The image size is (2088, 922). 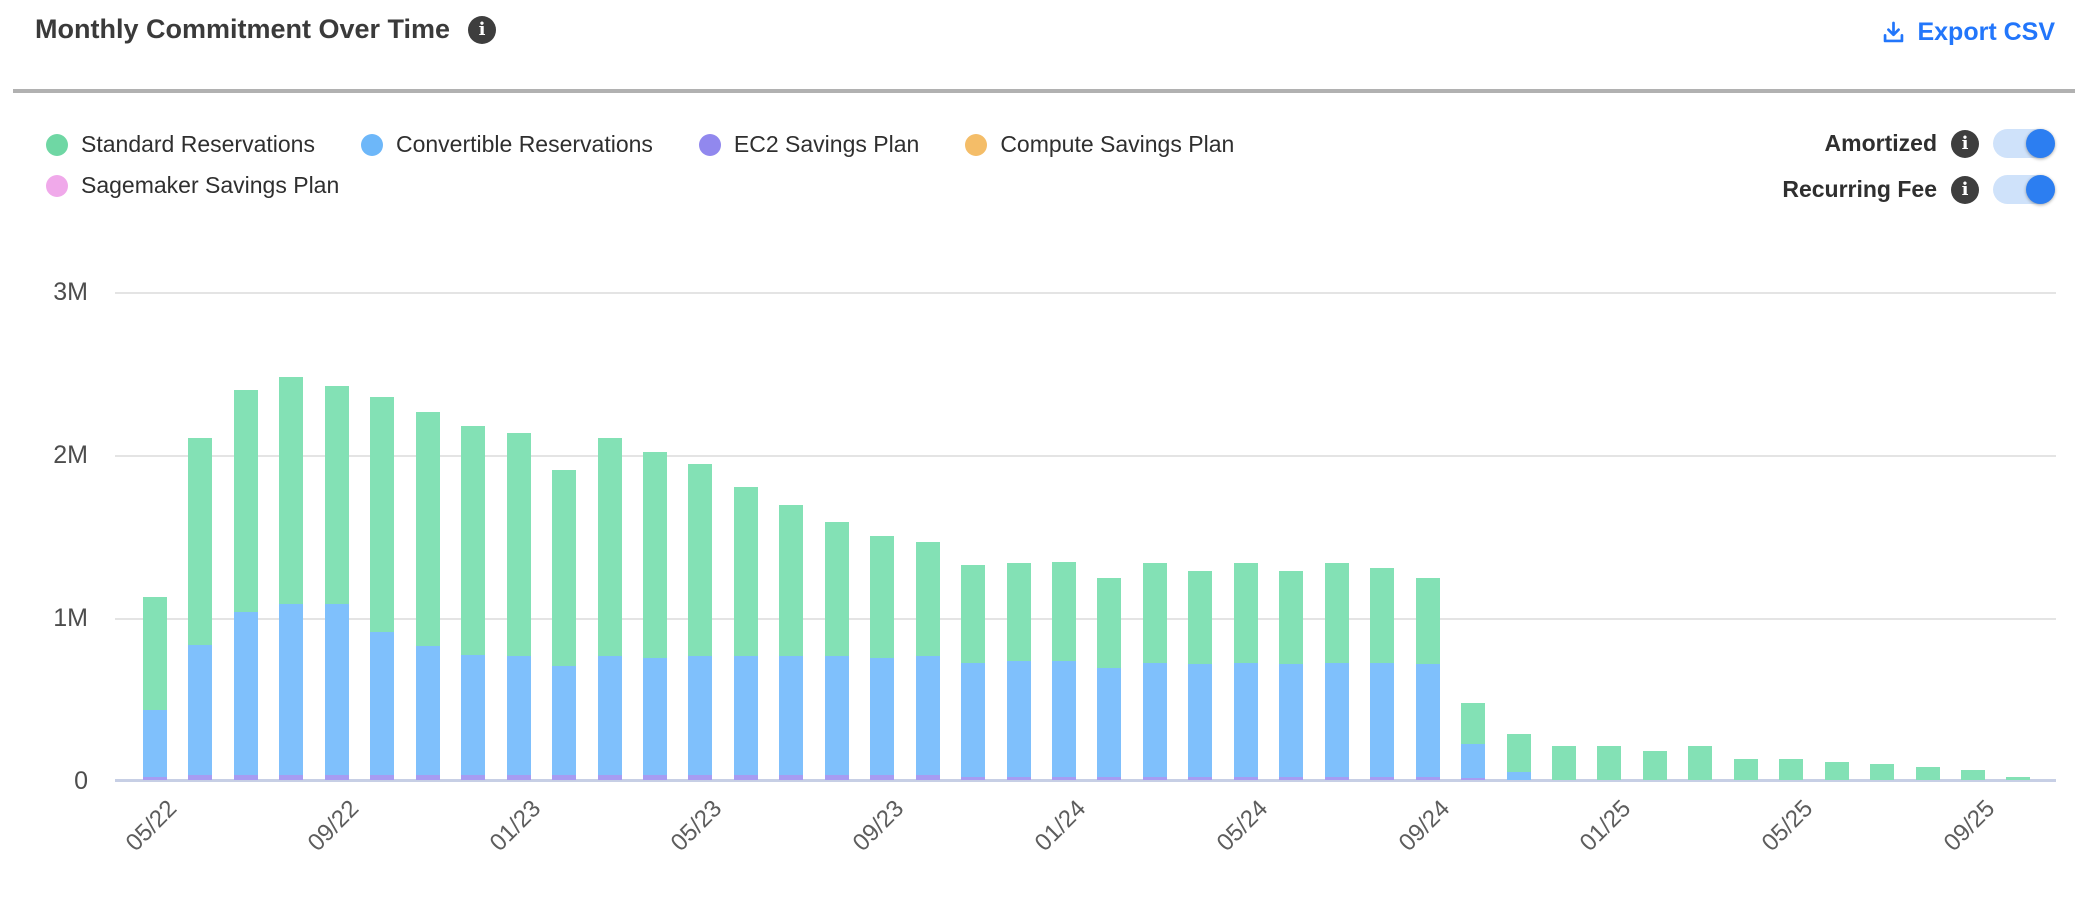 I want to click on x-axis-line, so click(x=1085, y=780).